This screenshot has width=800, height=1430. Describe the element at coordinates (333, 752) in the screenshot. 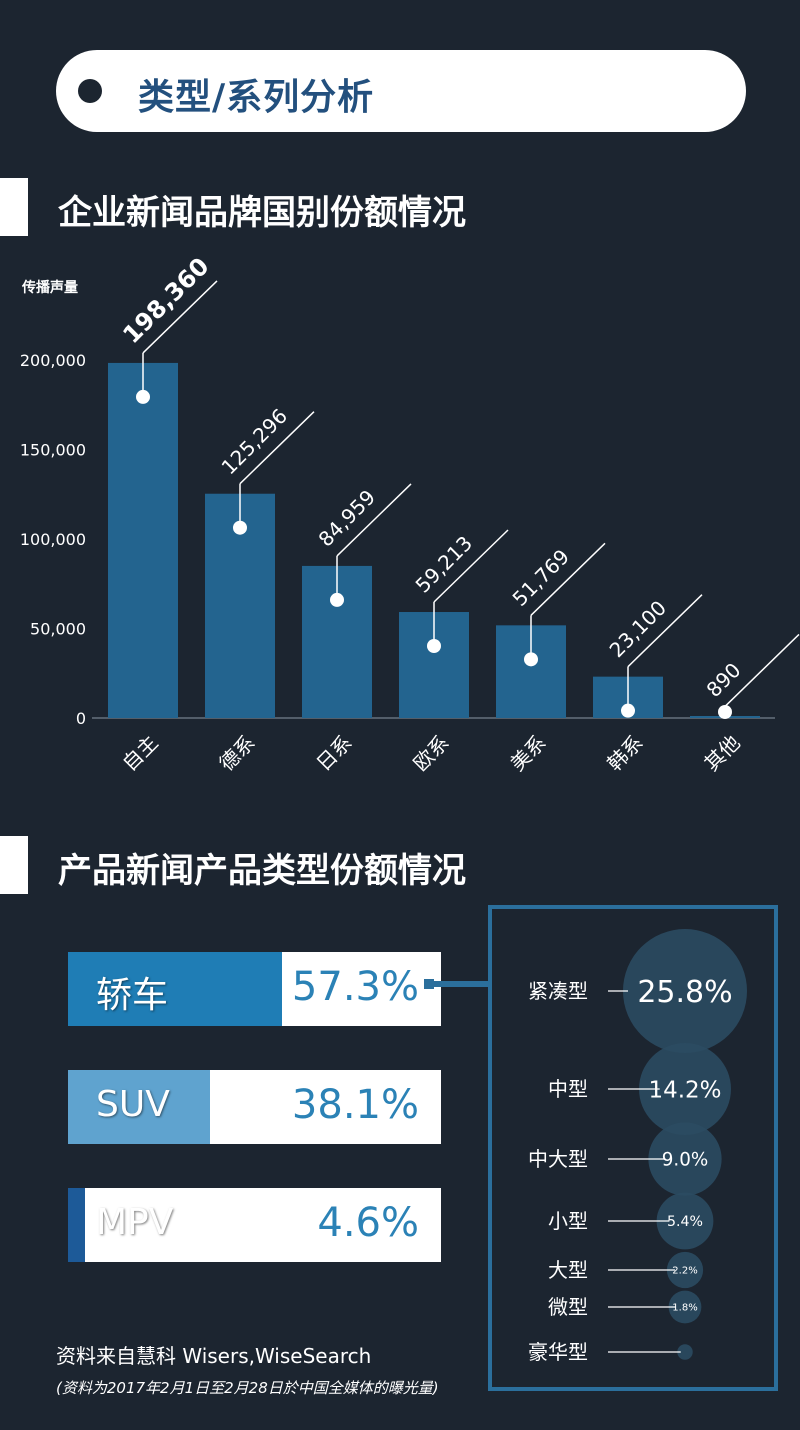

I see `category-label: 日系` at that location.